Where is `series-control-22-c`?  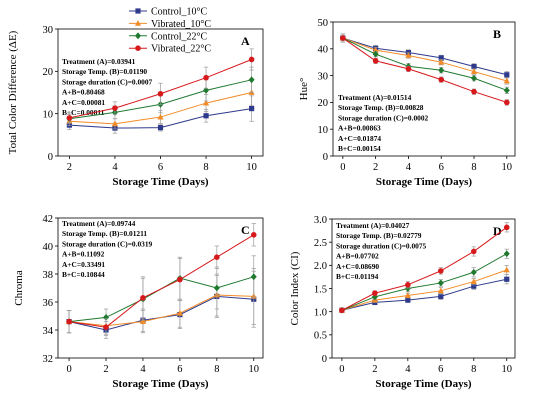
series-control-22-c is located at coordinates (424, 63).